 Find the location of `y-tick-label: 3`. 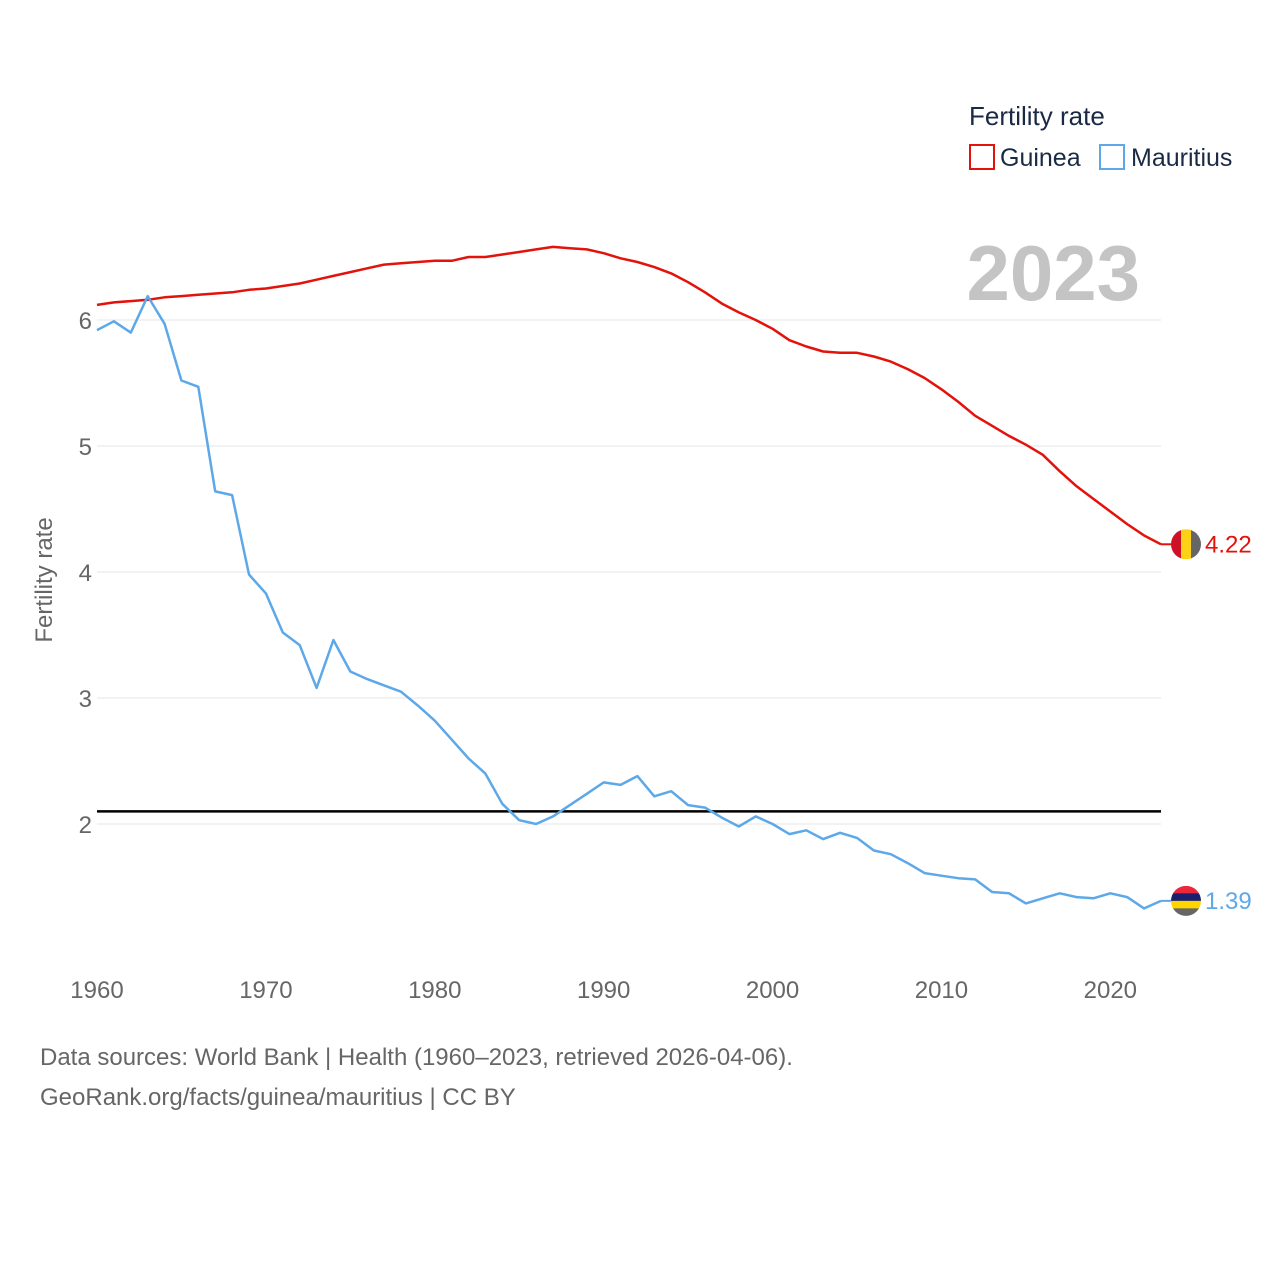

y-tick-label: 3 is located at coordinates (85, 699).